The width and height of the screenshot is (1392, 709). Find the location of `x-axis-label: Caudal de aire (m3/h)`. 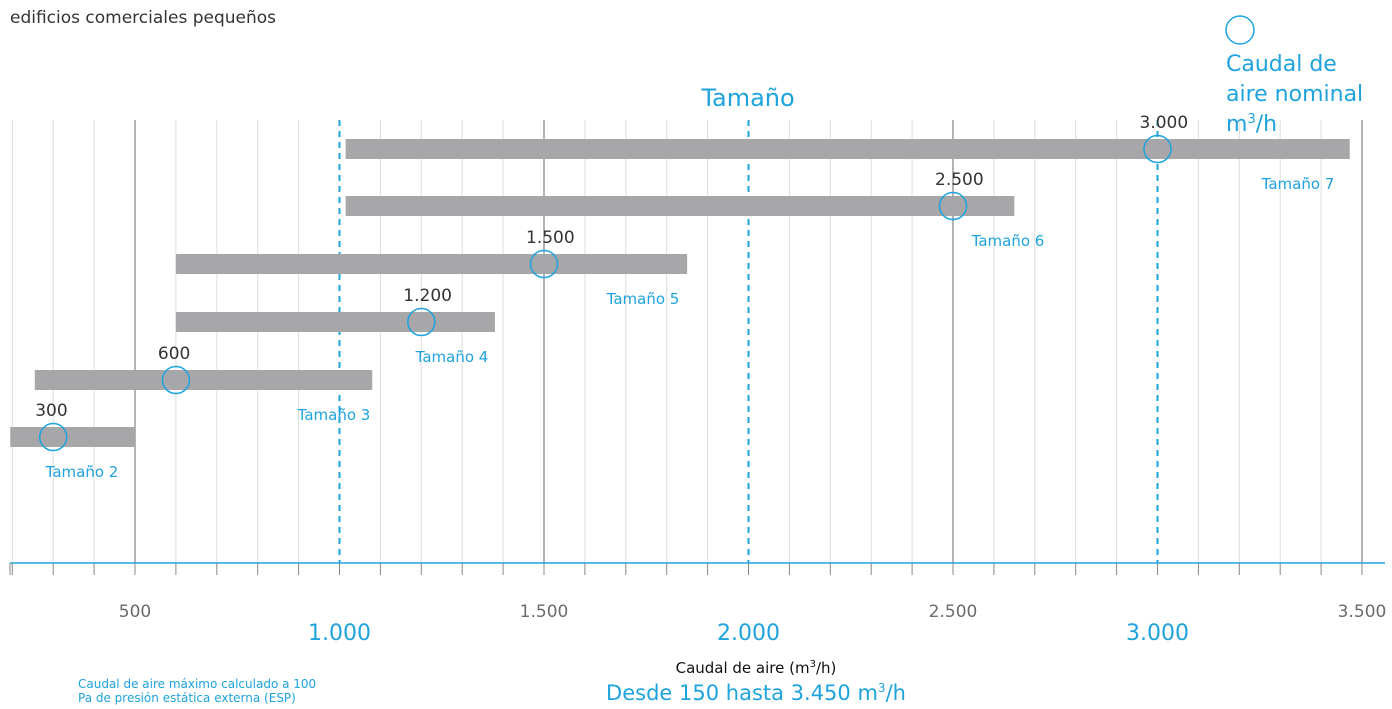

x-axis-label: Caudal de aire (m3/h) is located at coordinates (756, 668).